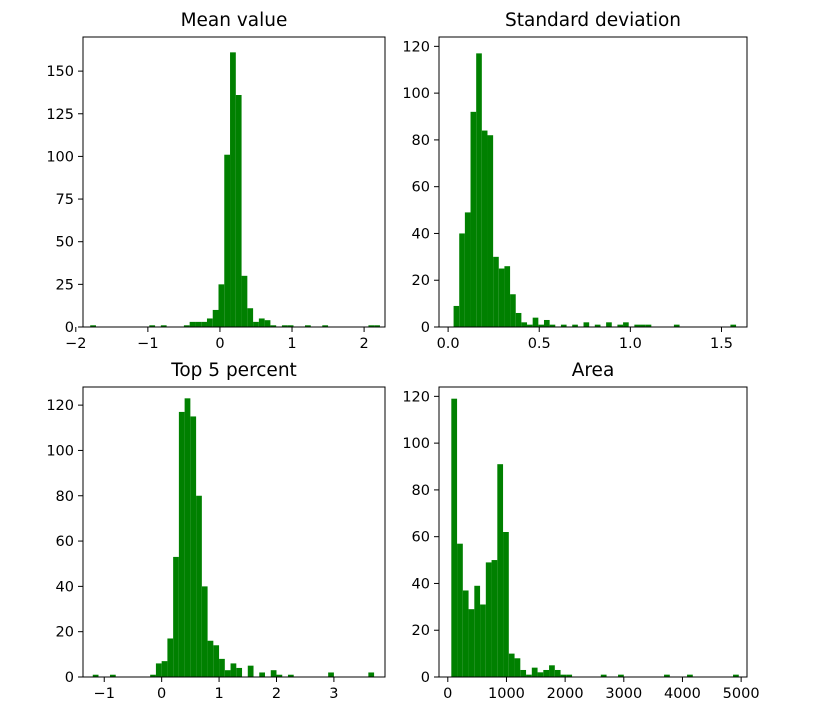 This screenshot has width=830, height=712. What do you see at coordinates (721, 344) in the screenshot?
I see `x-tick-label: 1.5` at bounding box center [721, 344].